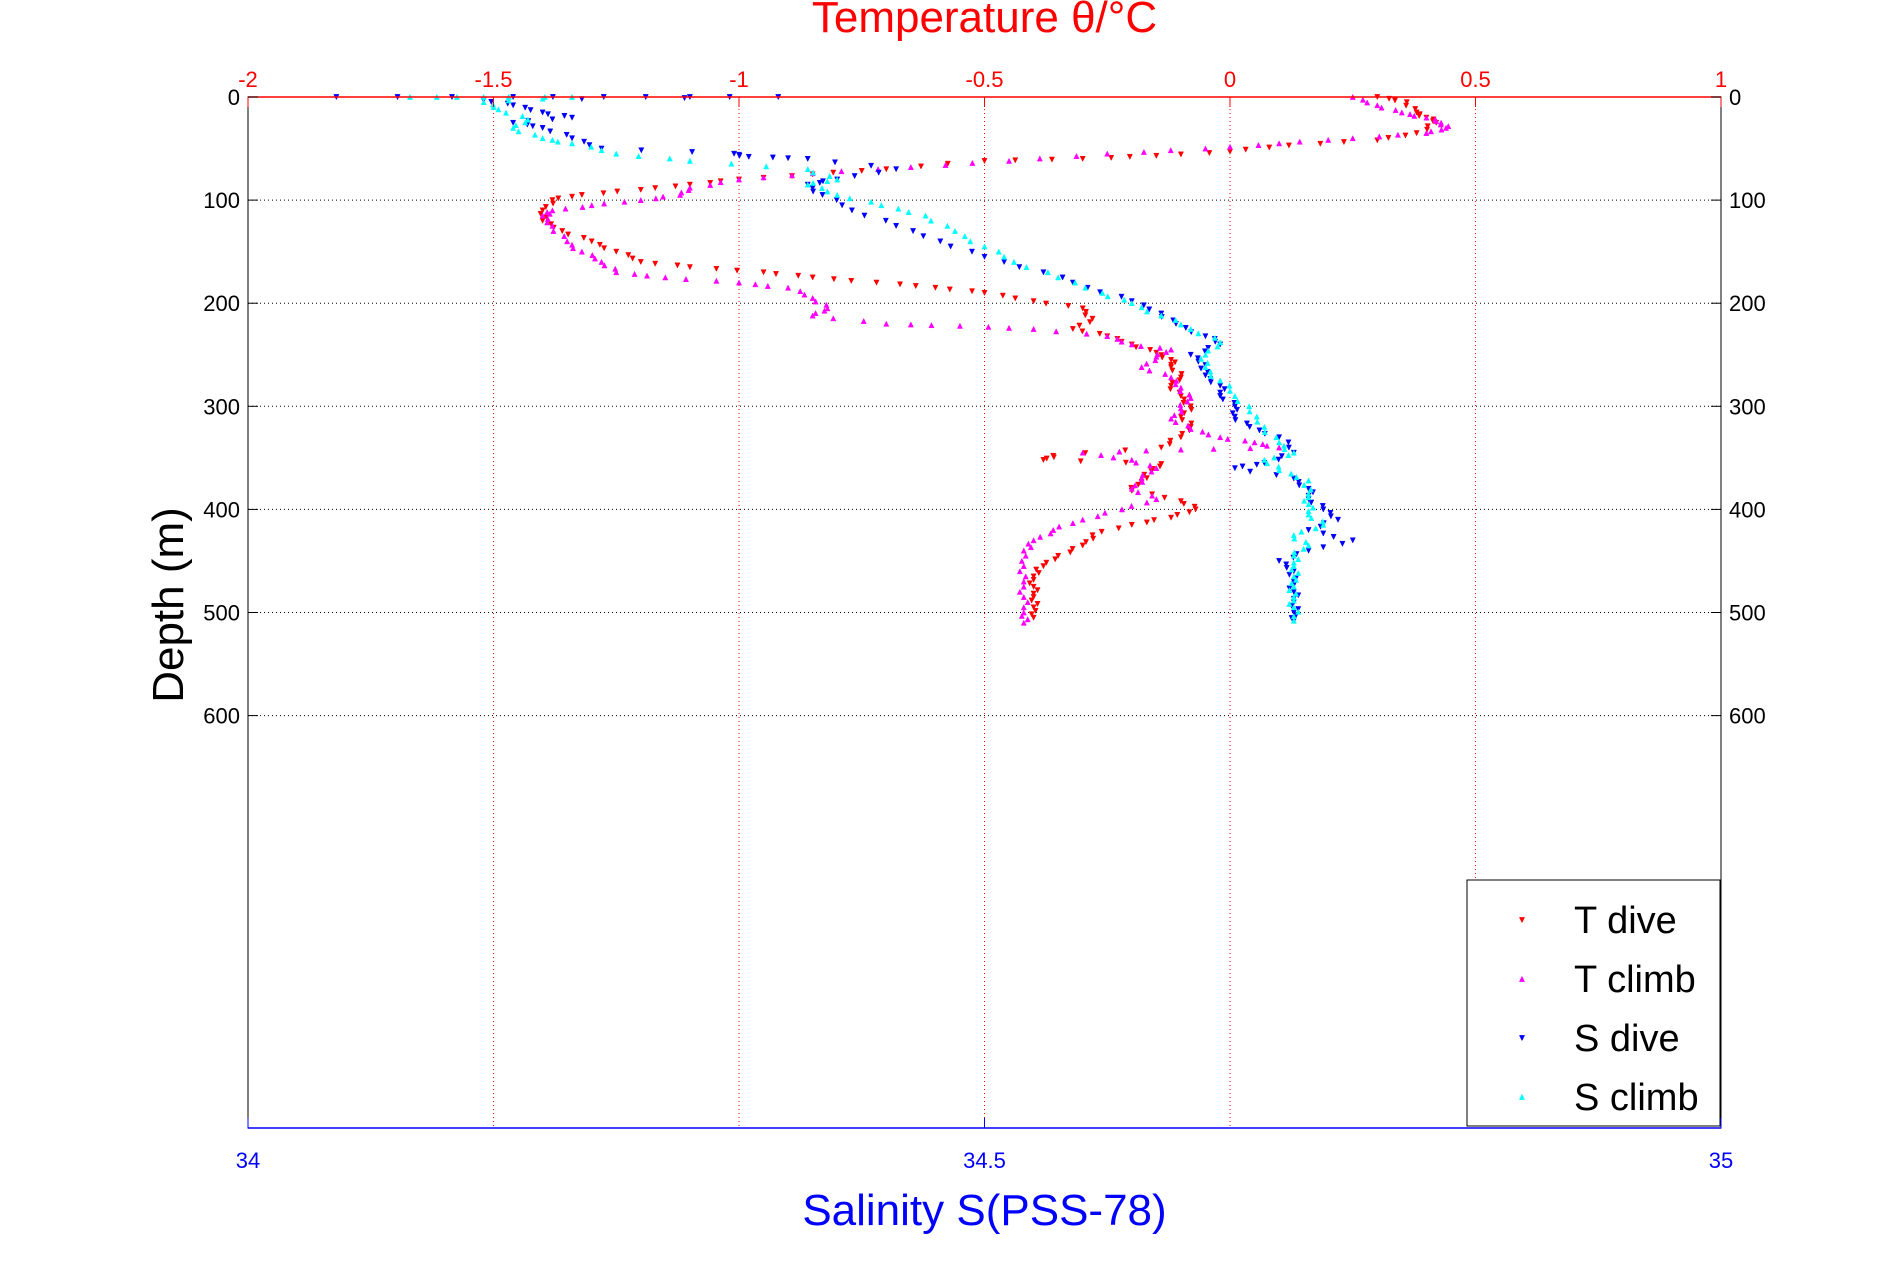 This screenshot has height=1262, width=1891. I want to click on legend-marker-t-climb, so click(1522, 978).